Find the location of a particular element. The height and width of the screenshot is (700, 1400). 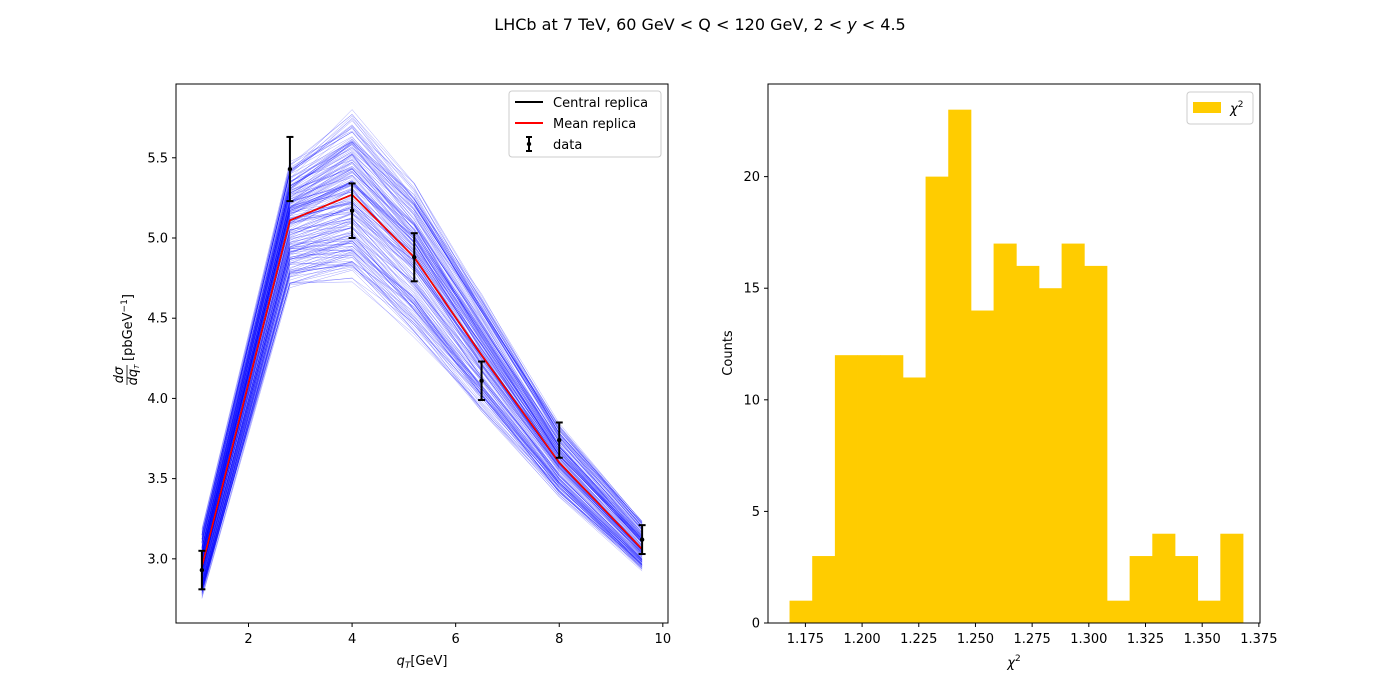

y-tick-label: 4.5 is located at coordinates (157, 319).